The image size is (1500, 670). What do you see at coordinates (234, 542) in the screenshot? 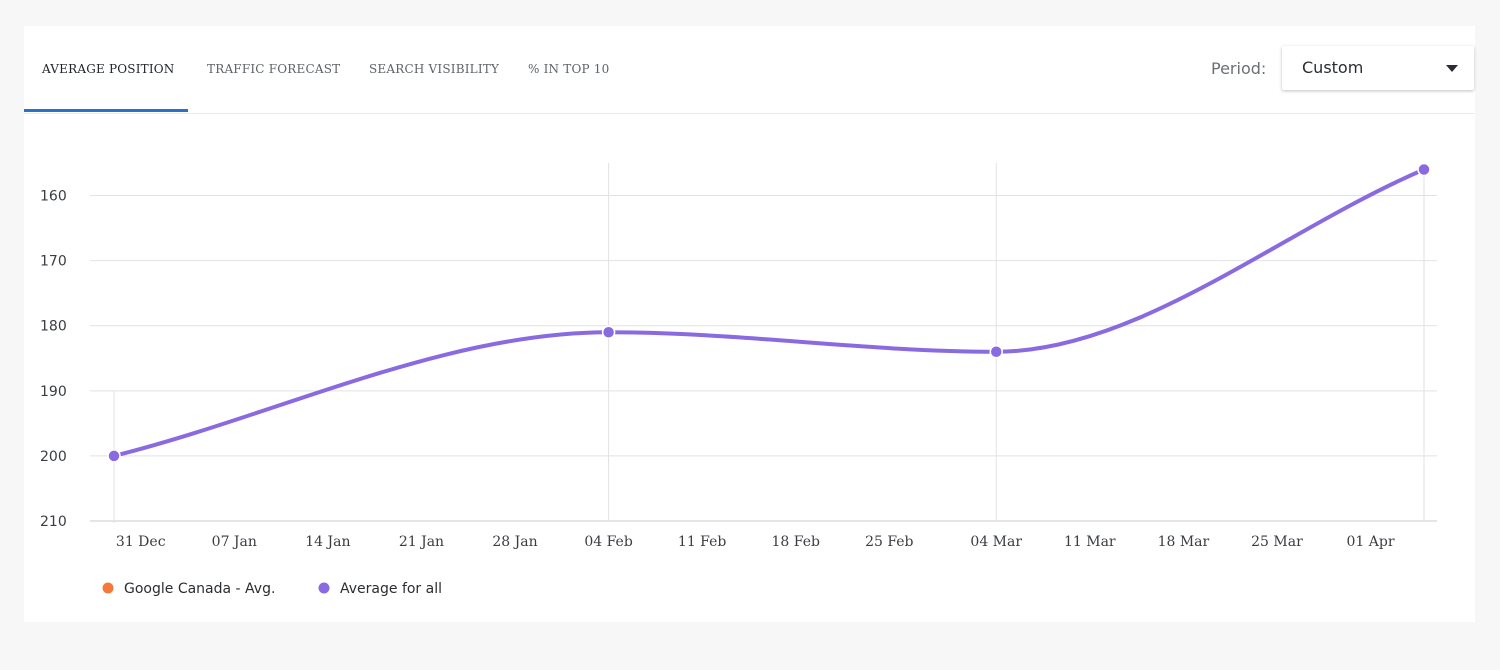
I see `x-tick-label: 07 Jan` at bounding box center [234, 542].